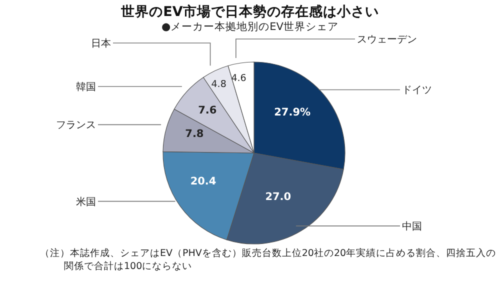 This screenshot has width=500, height=282. I want to click on data-label: 4.8, so click(218, 84).